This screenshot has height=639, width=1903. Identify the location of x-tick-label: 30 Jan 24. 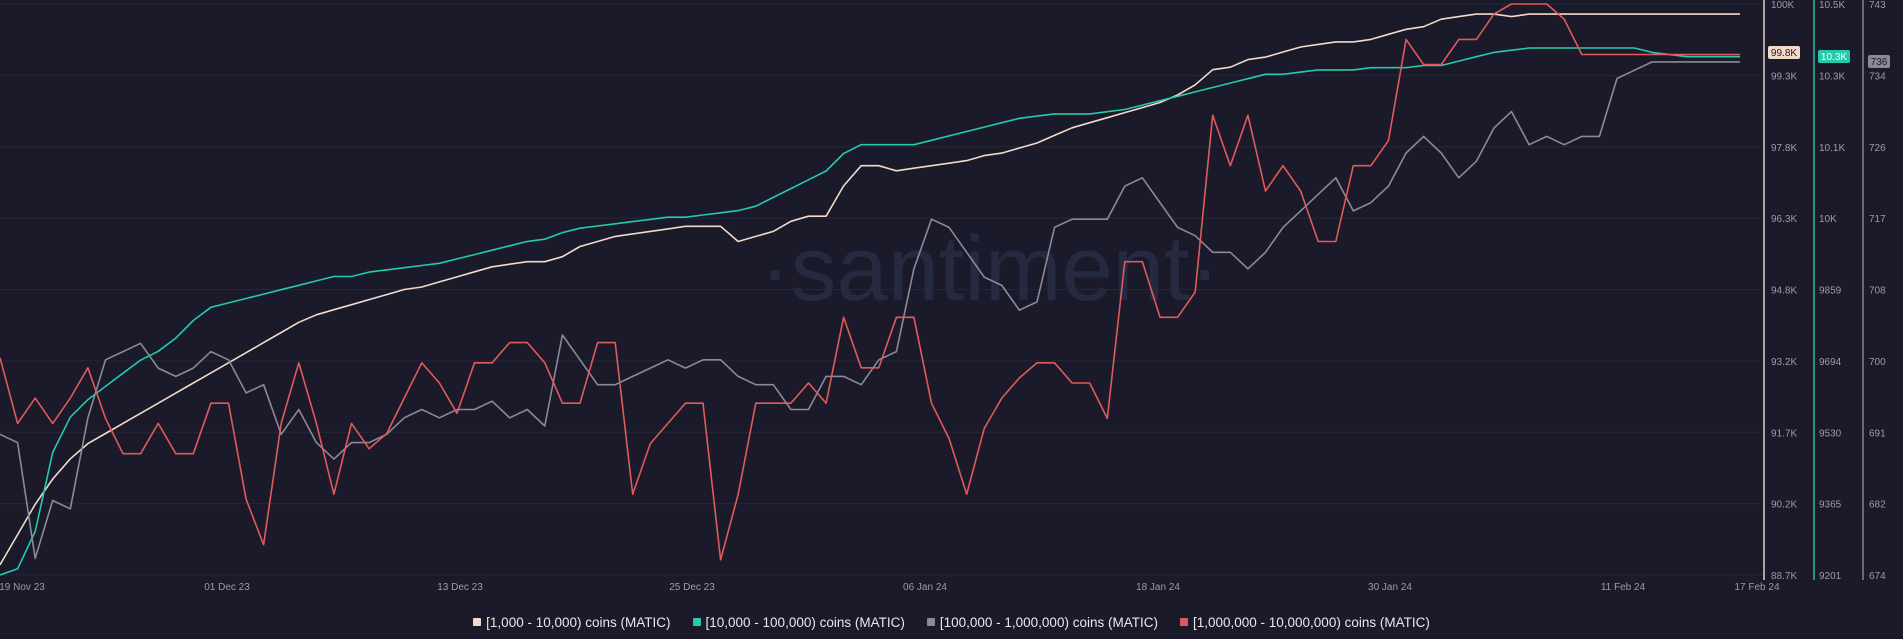
(1390, 587).